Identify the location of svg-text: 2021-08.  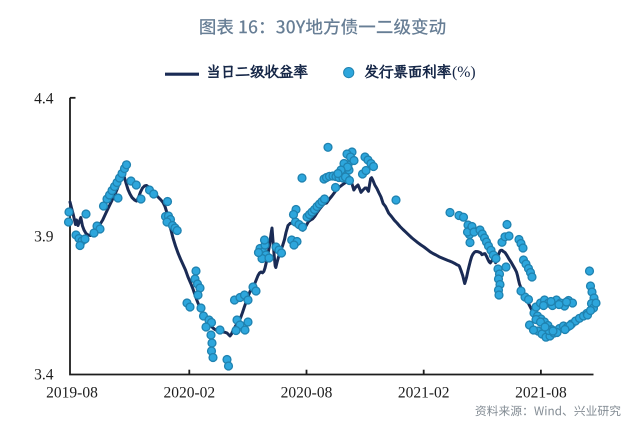
(541, 392).